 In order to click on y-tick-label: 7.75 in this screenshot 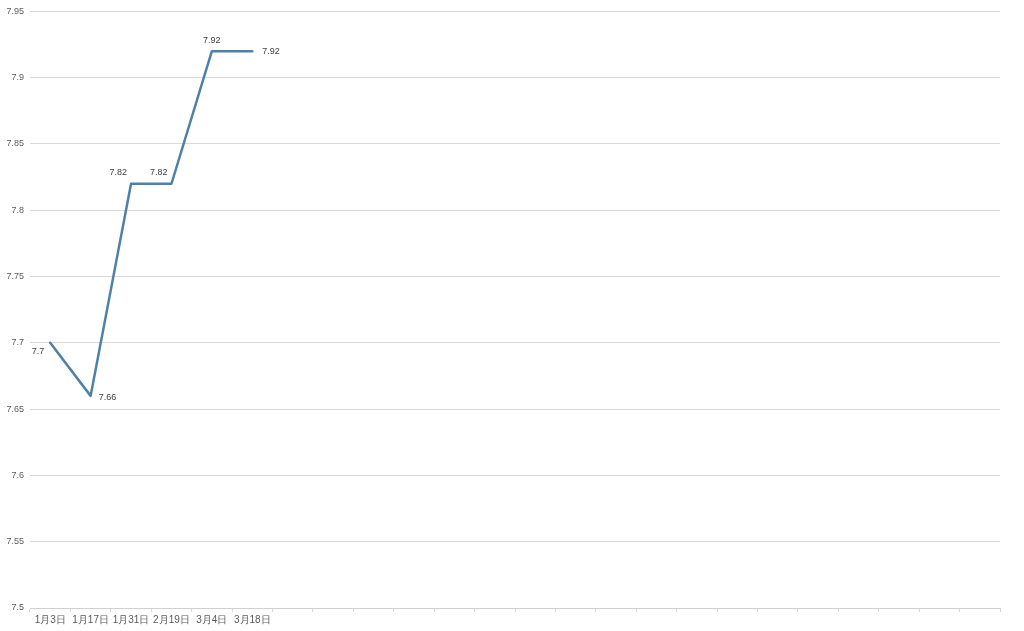, I will do `click(15, 276)`.